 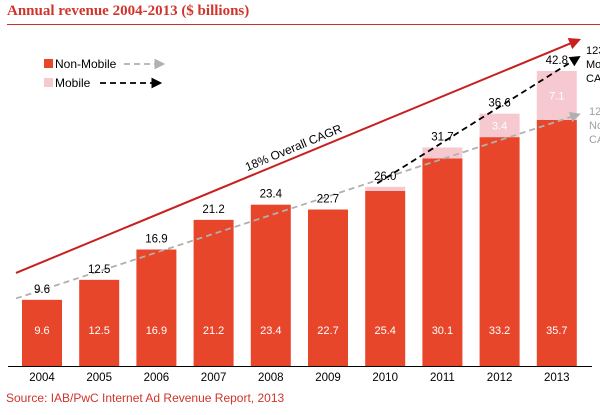 I want to click on bar-total-label: 21.2, so click(x=213, y=210).